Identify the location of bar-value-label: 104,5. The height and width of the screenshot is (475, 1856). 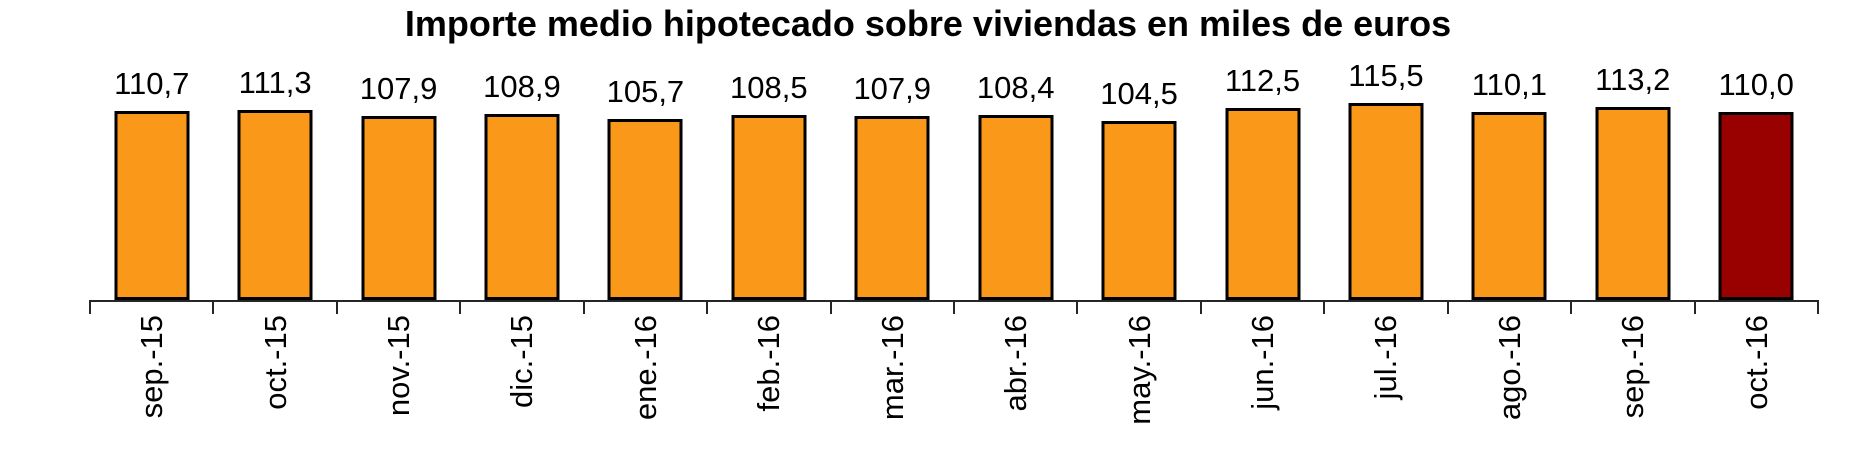
(1139, 94).